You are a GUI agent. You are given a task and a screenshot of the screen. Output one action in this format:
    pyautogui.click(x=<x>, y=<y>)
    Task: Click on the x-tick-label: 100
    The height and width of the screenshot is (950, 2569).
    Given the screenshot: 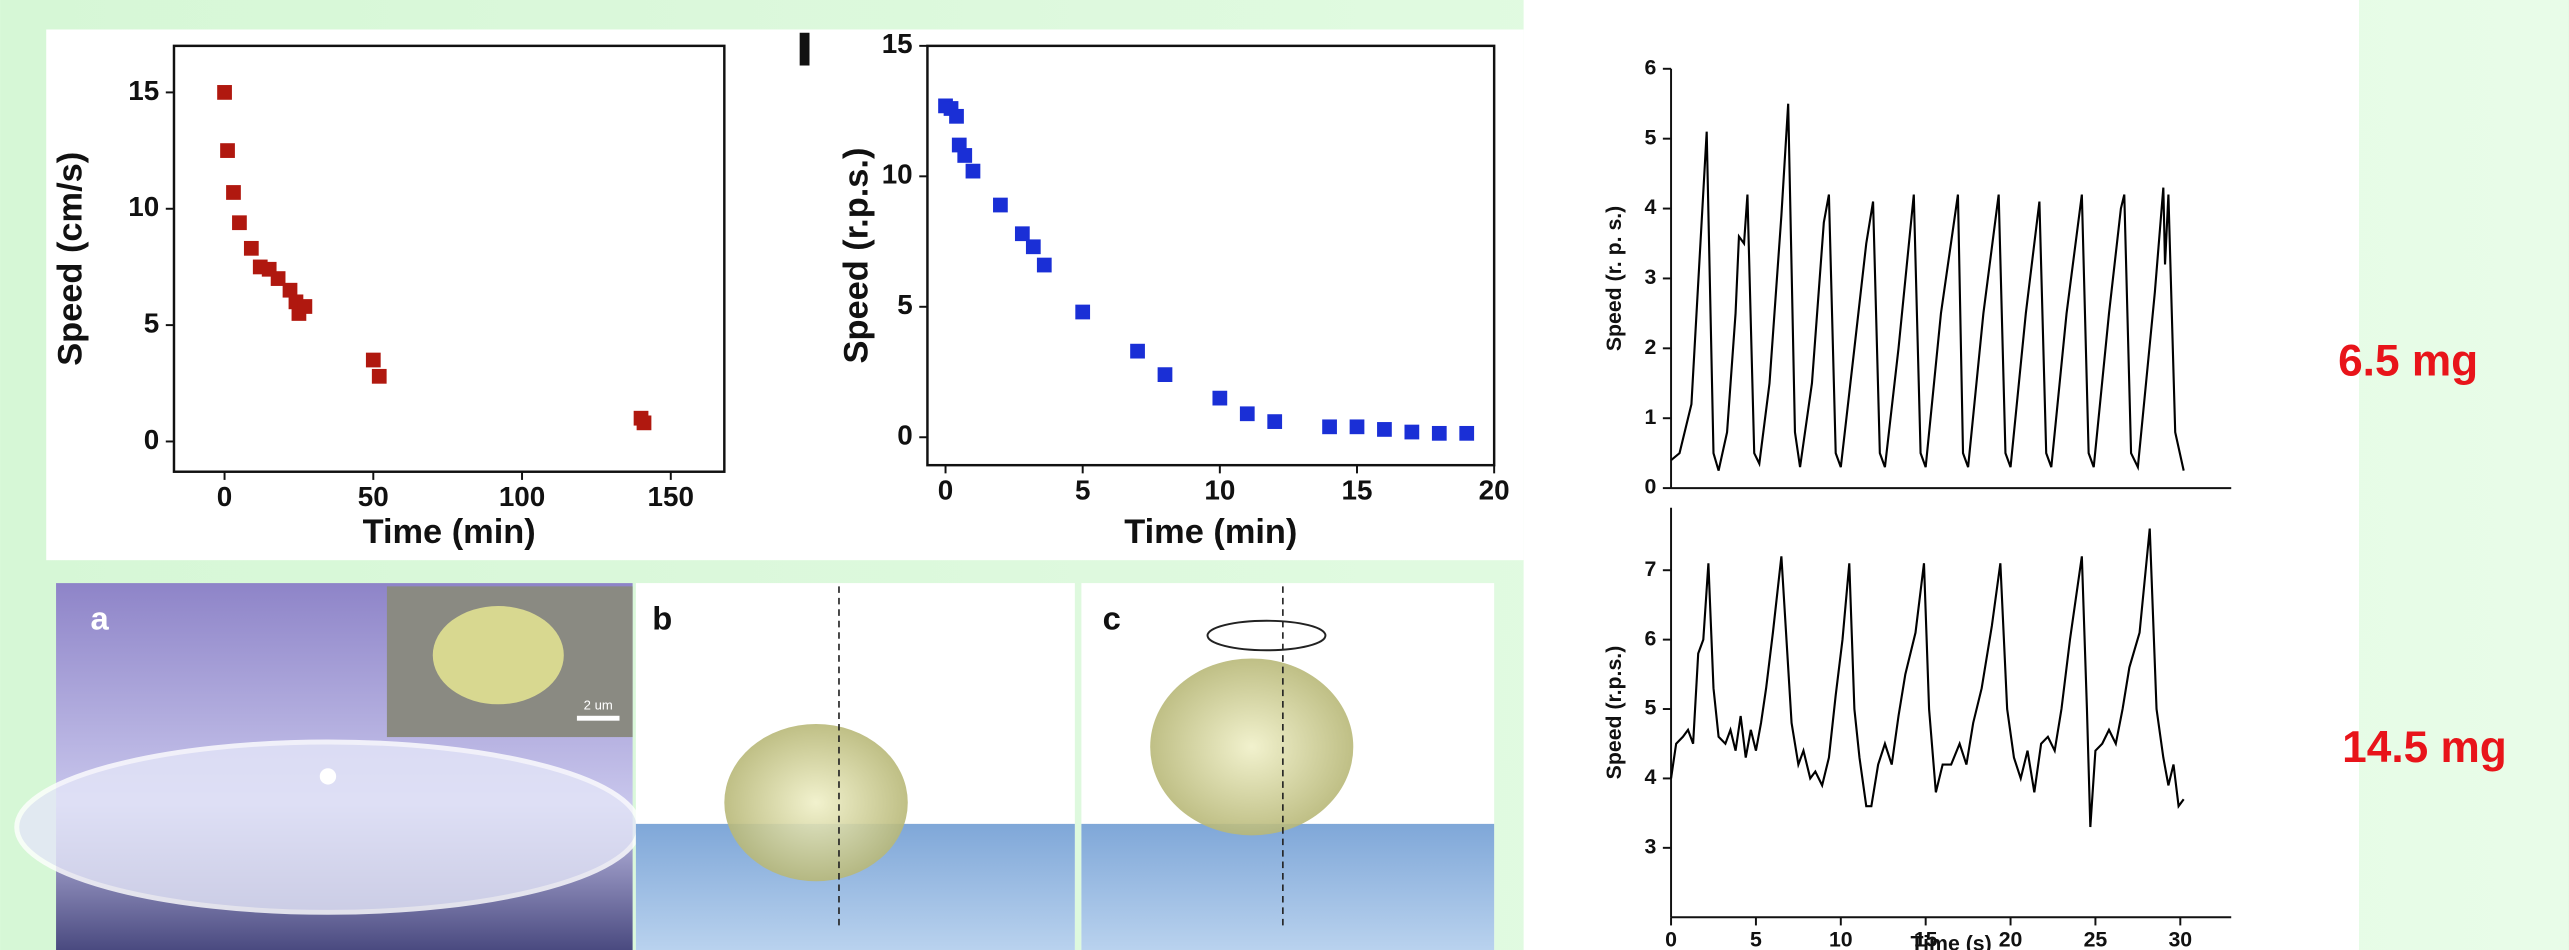 What is the action you would take?
    pyautogui.click(x=522, y=496)
    